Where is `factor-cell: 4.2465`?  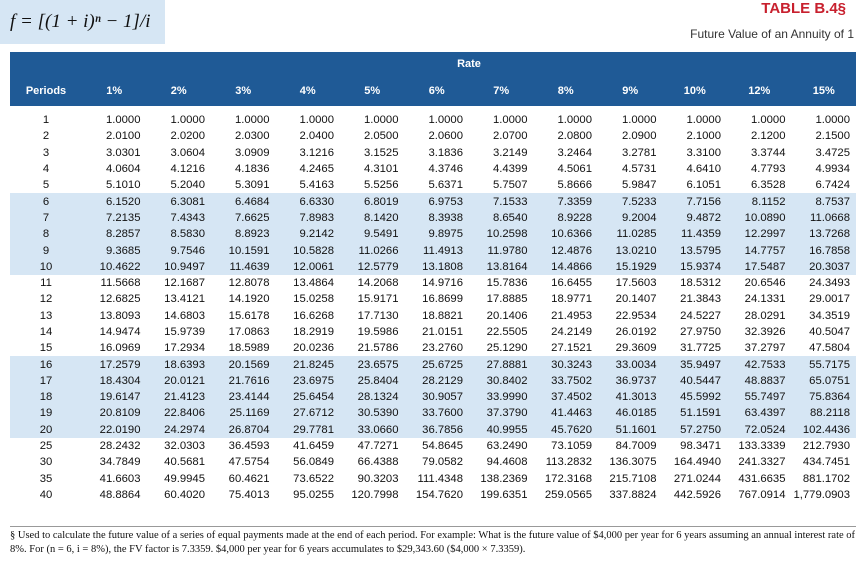 factor-cell: 4.2465 is located at coordinates (316, 169).